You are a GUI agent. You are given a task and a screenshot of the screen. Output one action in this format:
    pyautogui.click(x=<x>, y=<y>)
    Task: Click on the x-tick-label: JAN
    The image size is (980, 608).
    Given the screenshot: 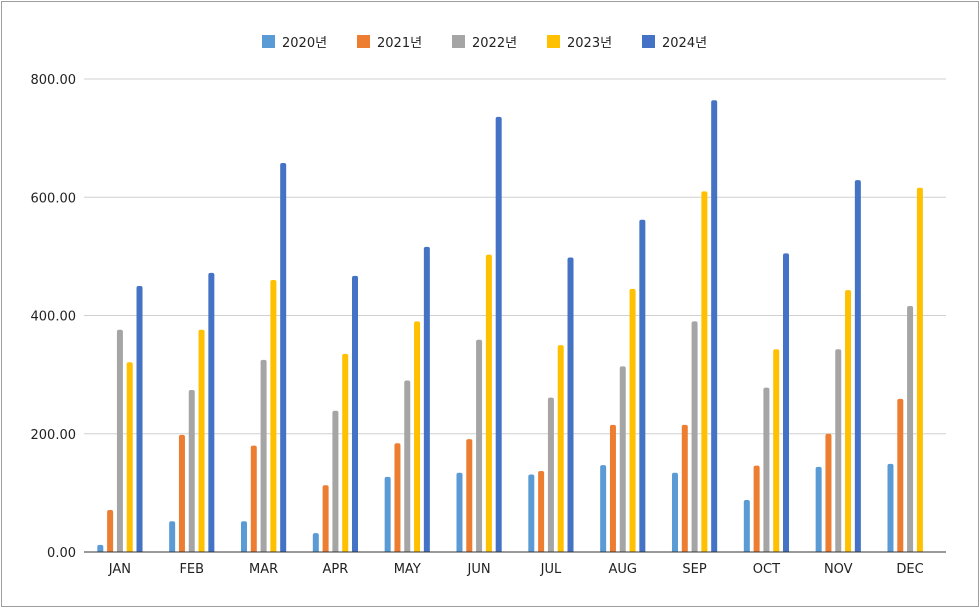 What is the action you would take?
    pyautogui.click(x=119, y=569)
    